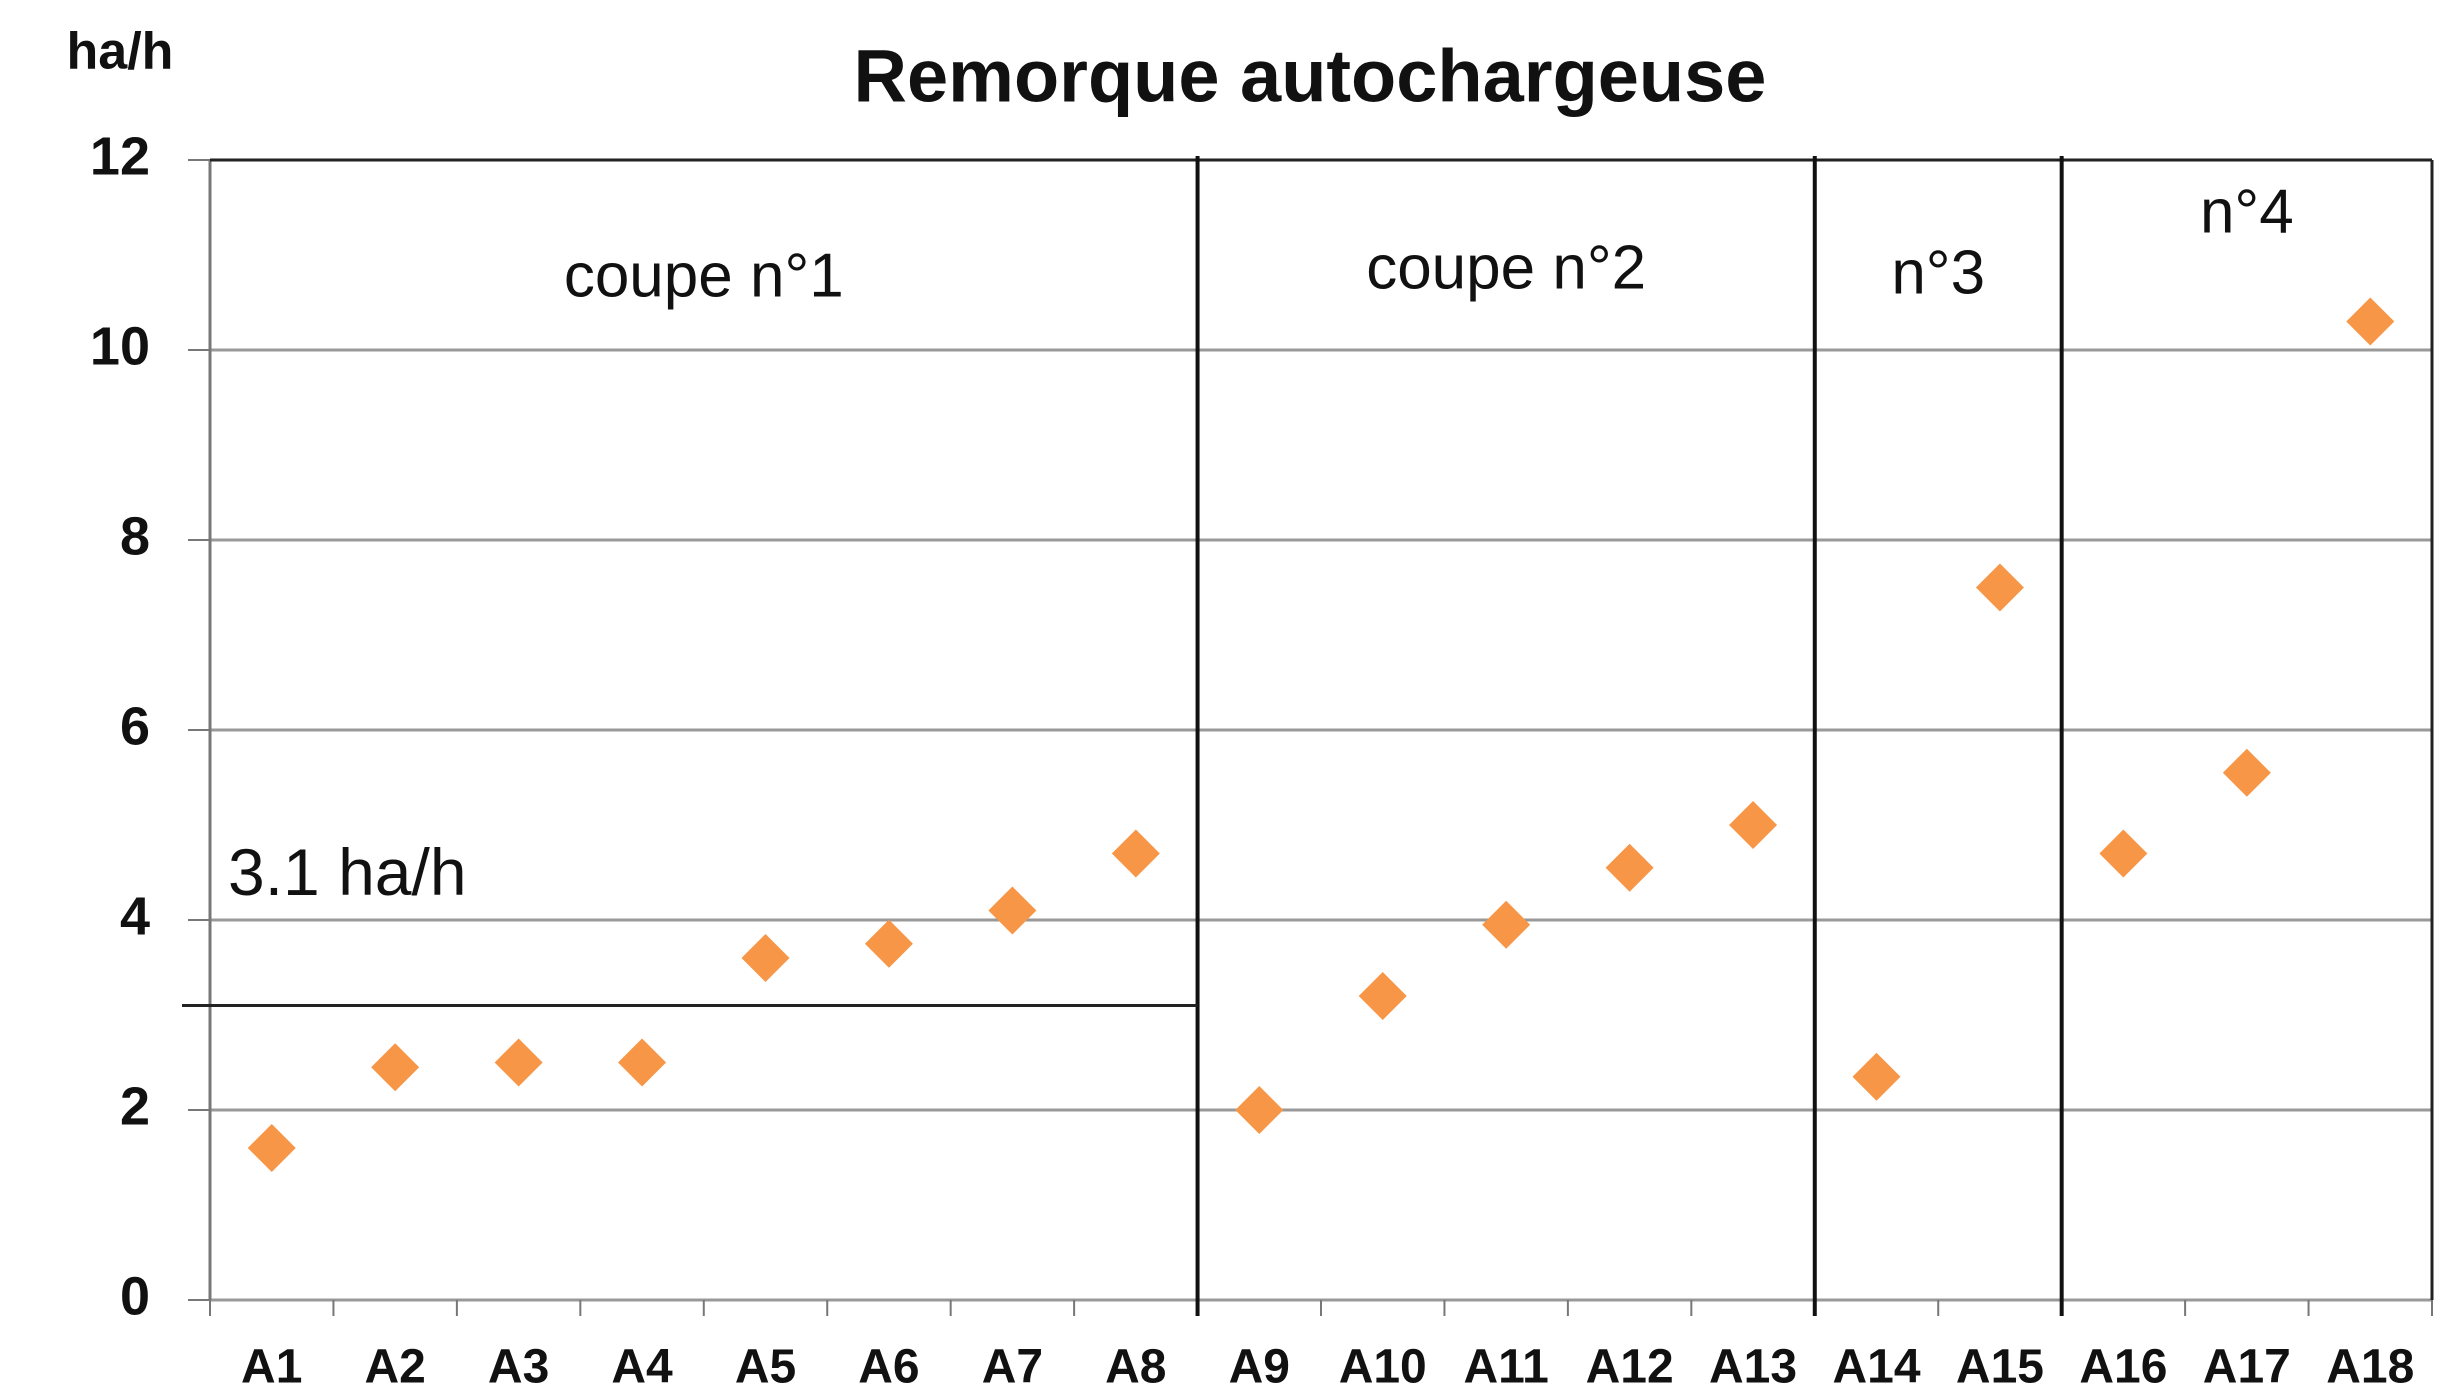 The image size is (2445, 1390). What do you see at coordinates (2247, 1365) in the screenshot?
I see `x-tick-label: A17` at bounding box center [2247, 1365].